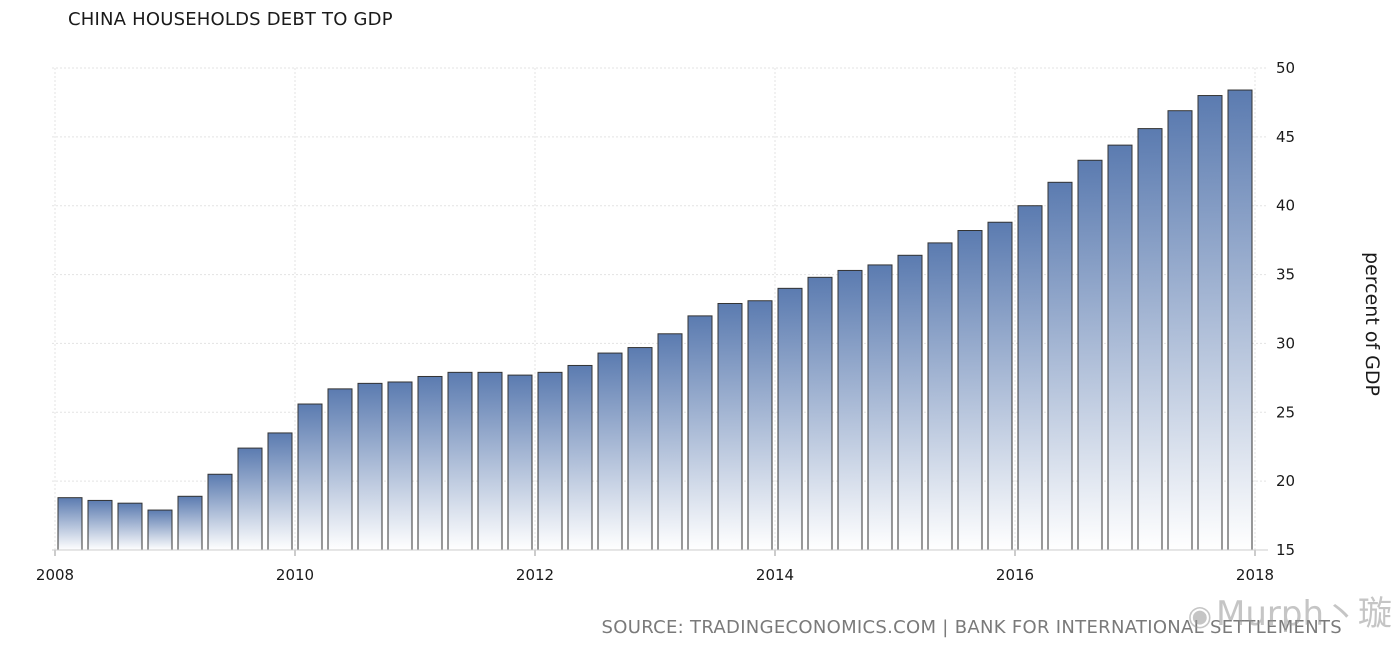 The image size is (1400, 649). What do you see at coordinates (1285, 206) in the screenshot?
I see `y-tick-label: 40` at bounding box center [1285, 206].